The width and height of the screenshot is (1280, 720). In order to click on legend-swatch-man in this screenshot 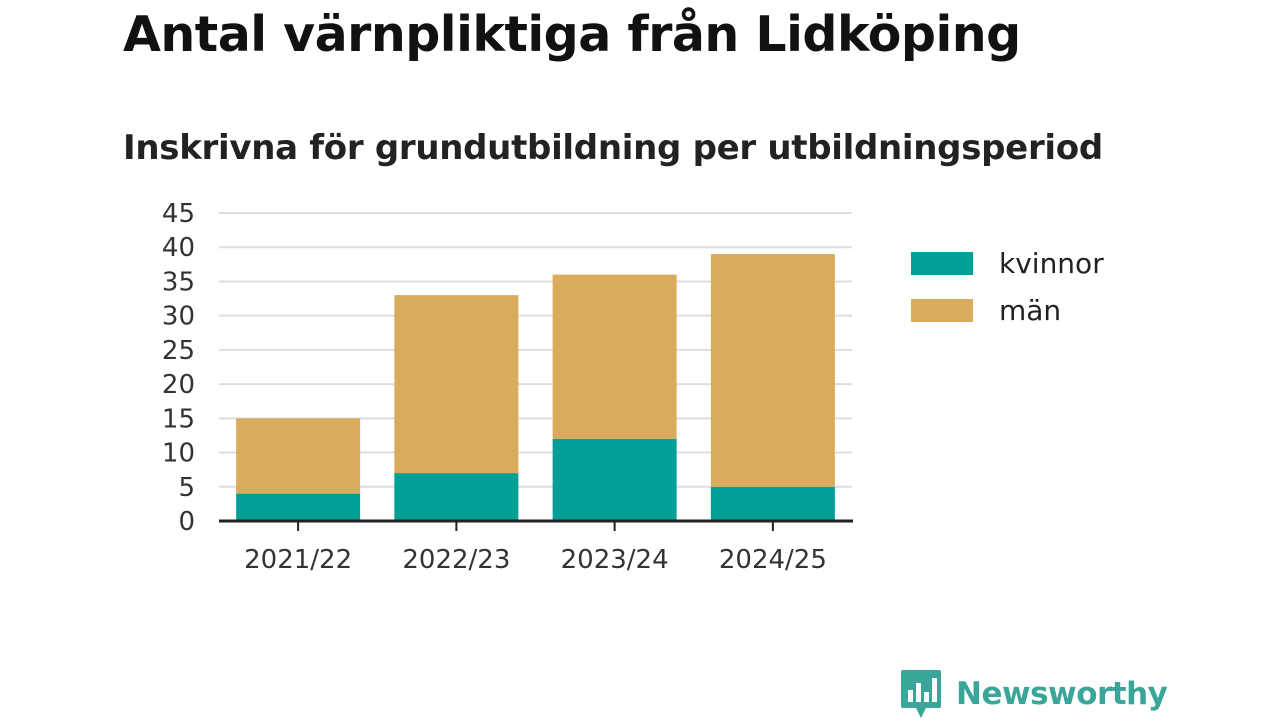, I will do `click(942, 310)`.